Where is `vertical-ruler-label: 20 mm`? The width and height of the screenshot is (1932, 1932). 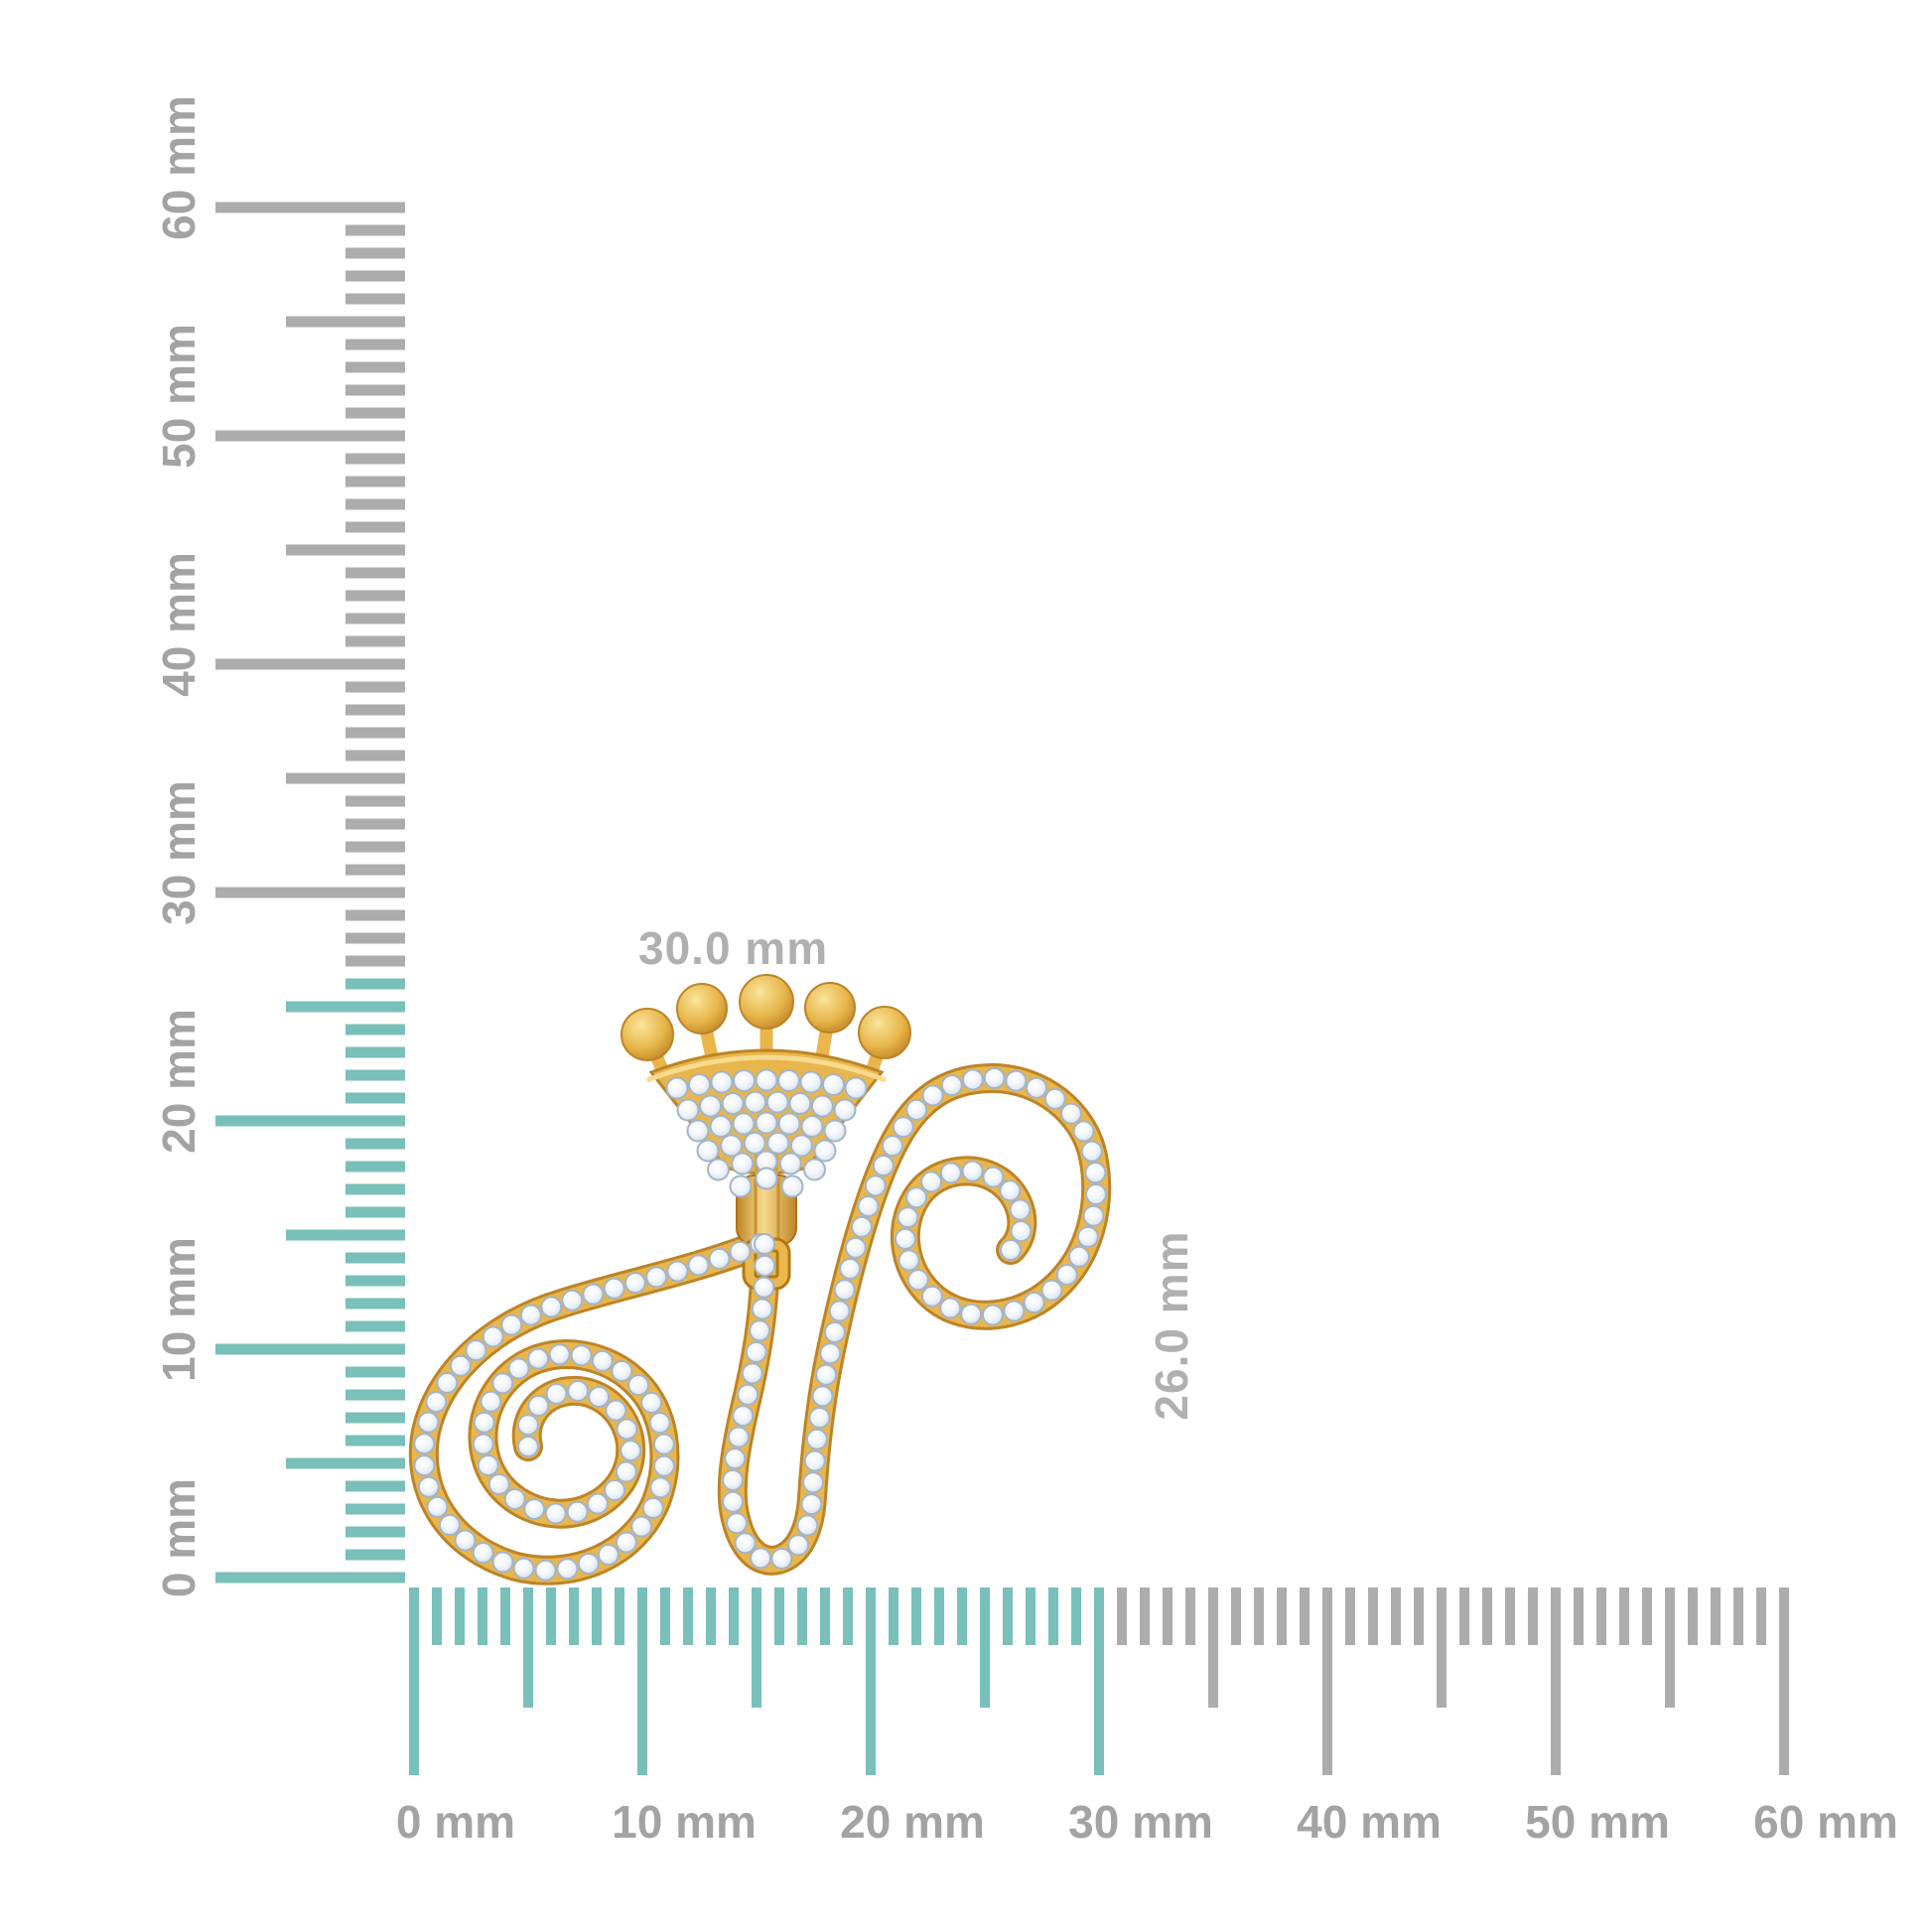 vertical-ruler-label: 20 mm is located at coordinates (179, 1082).